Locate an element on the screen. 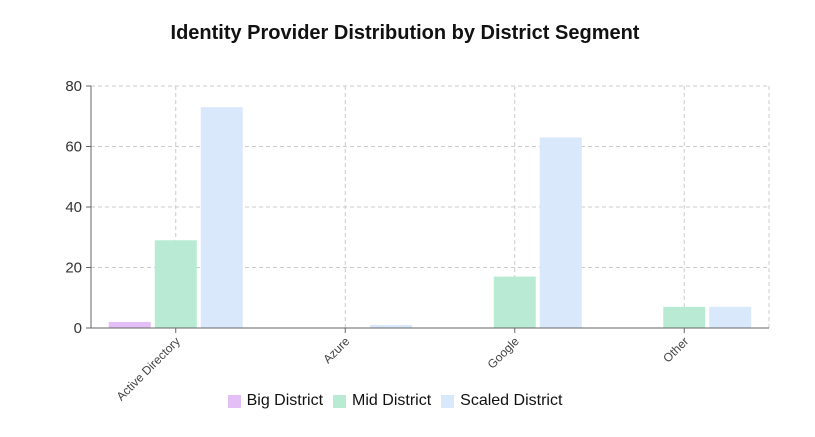 The width and height of the screenshot is (815, 437). legend-label: Big District is located at coordinates (285, 400).